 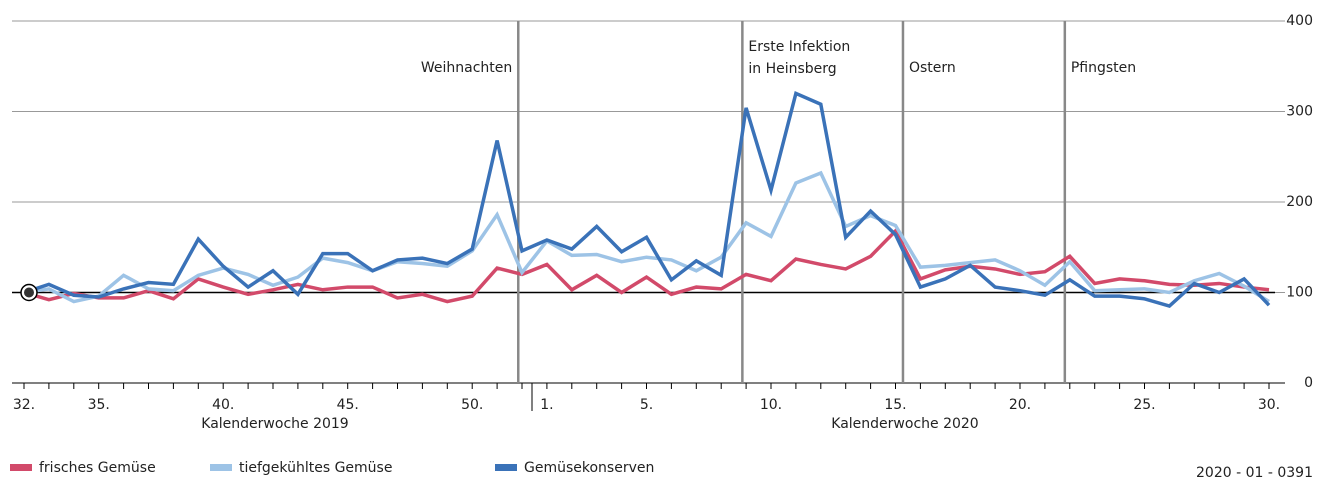 What do you see at coordinates (24, 405) in the screenshot?
I see `x-tick-label: 32.` at bounding box center [24, 405].